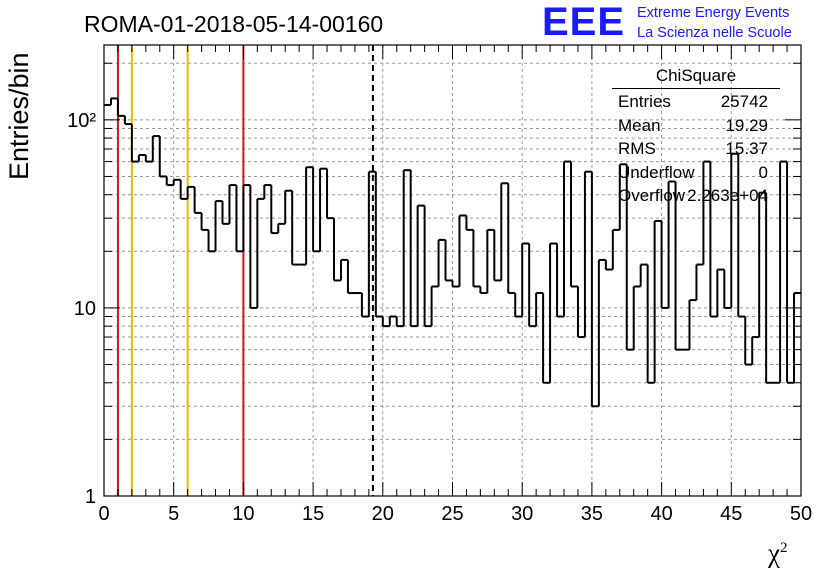 Image resolution: width=836 pixels, height=572 pixels. What do you see at coordinates (234, 24) in the screenshot?
I see `plot-title: ROMA-01-2018-05-14-00160` at bounding box center [234, 24].